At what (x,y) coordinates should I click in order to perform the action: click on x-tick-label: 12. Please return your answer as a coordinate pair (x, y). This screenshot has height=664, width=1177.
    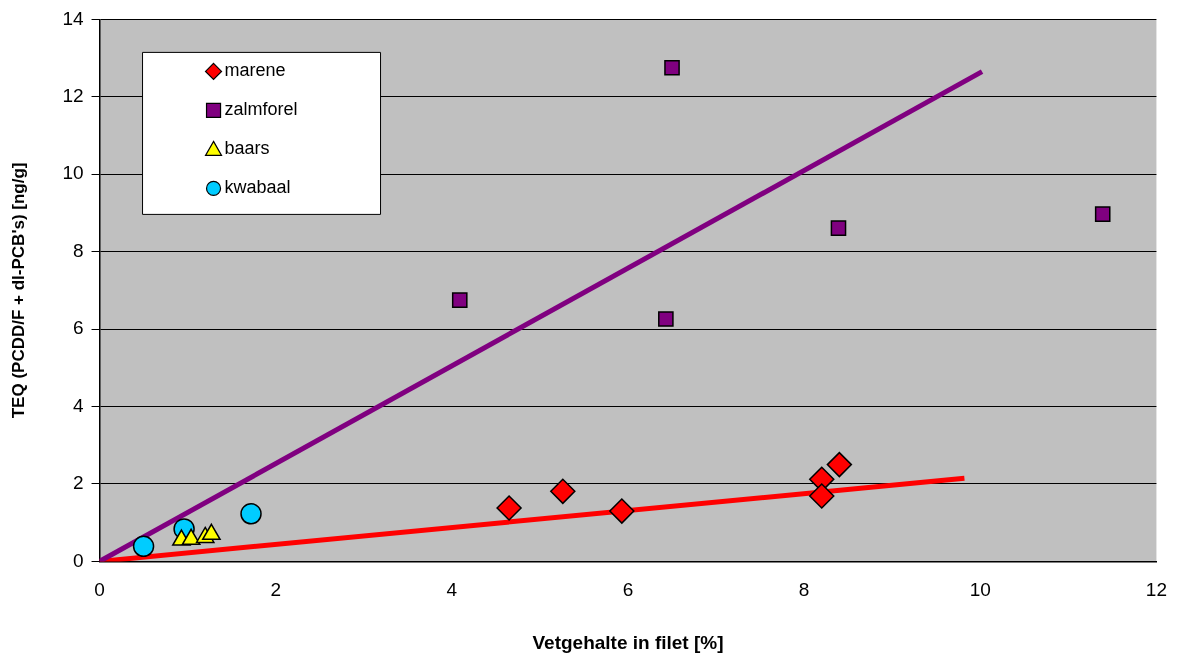
    Looking at the image, I should click on (1156, 590).